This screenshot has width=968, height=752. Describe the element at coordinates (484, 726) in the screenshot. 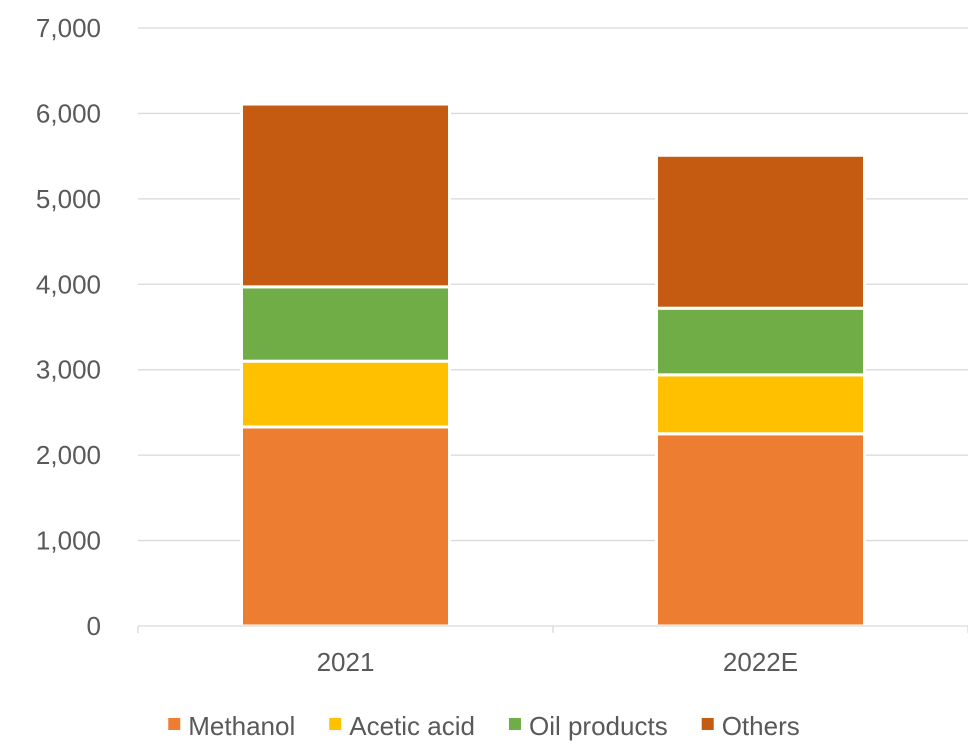

I see `legend: Methanol Acetic acid Oil products Others` at that location.